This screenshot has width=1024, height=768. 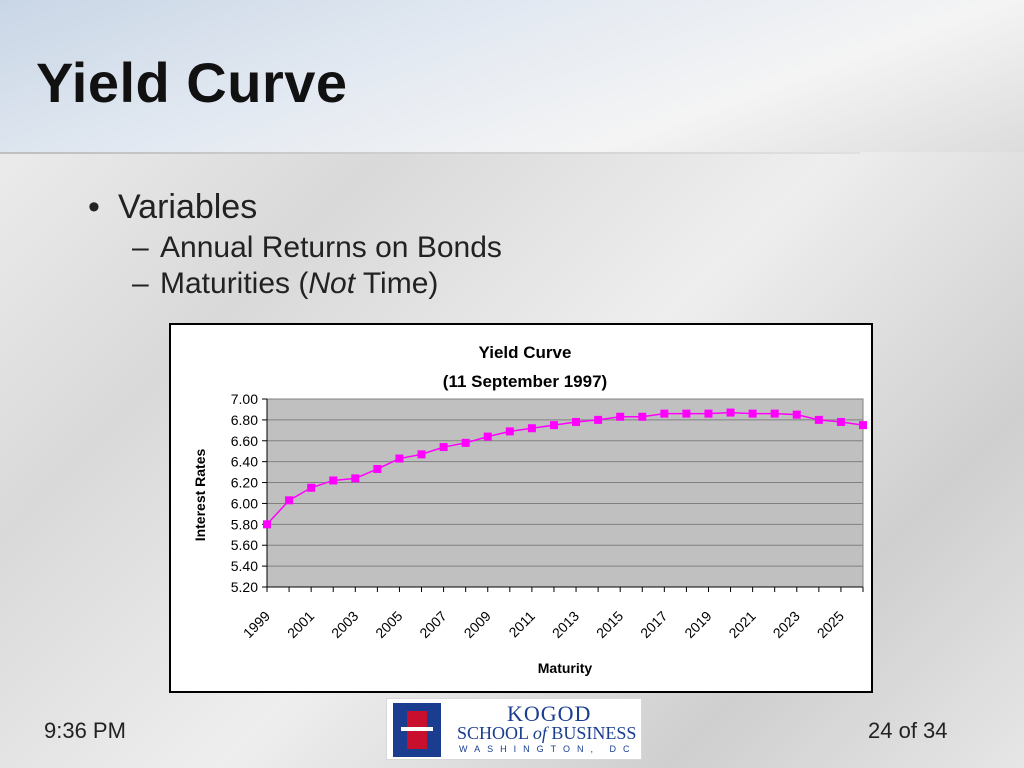 What do you see at coordinates (521, 624) in the screenshot?
I see `x-tick-label: 2011` at bounding box center [521, 624].